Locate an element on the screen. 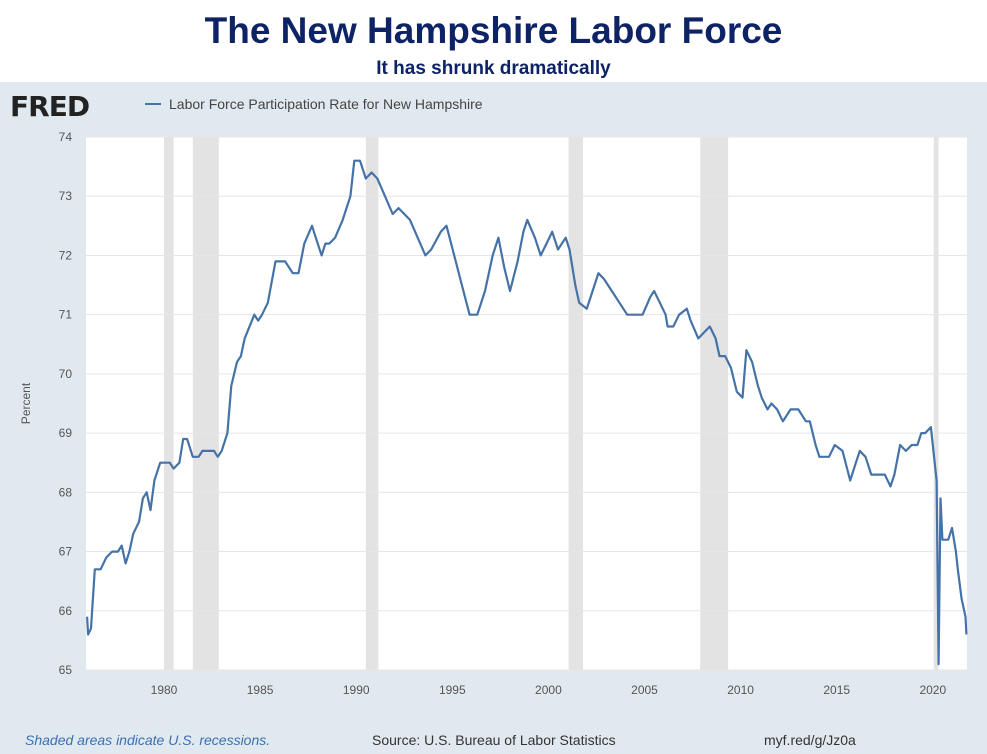 This screenshot has width=987, height=754. y-tick-label: 69 is located at coordinates (66, 433).